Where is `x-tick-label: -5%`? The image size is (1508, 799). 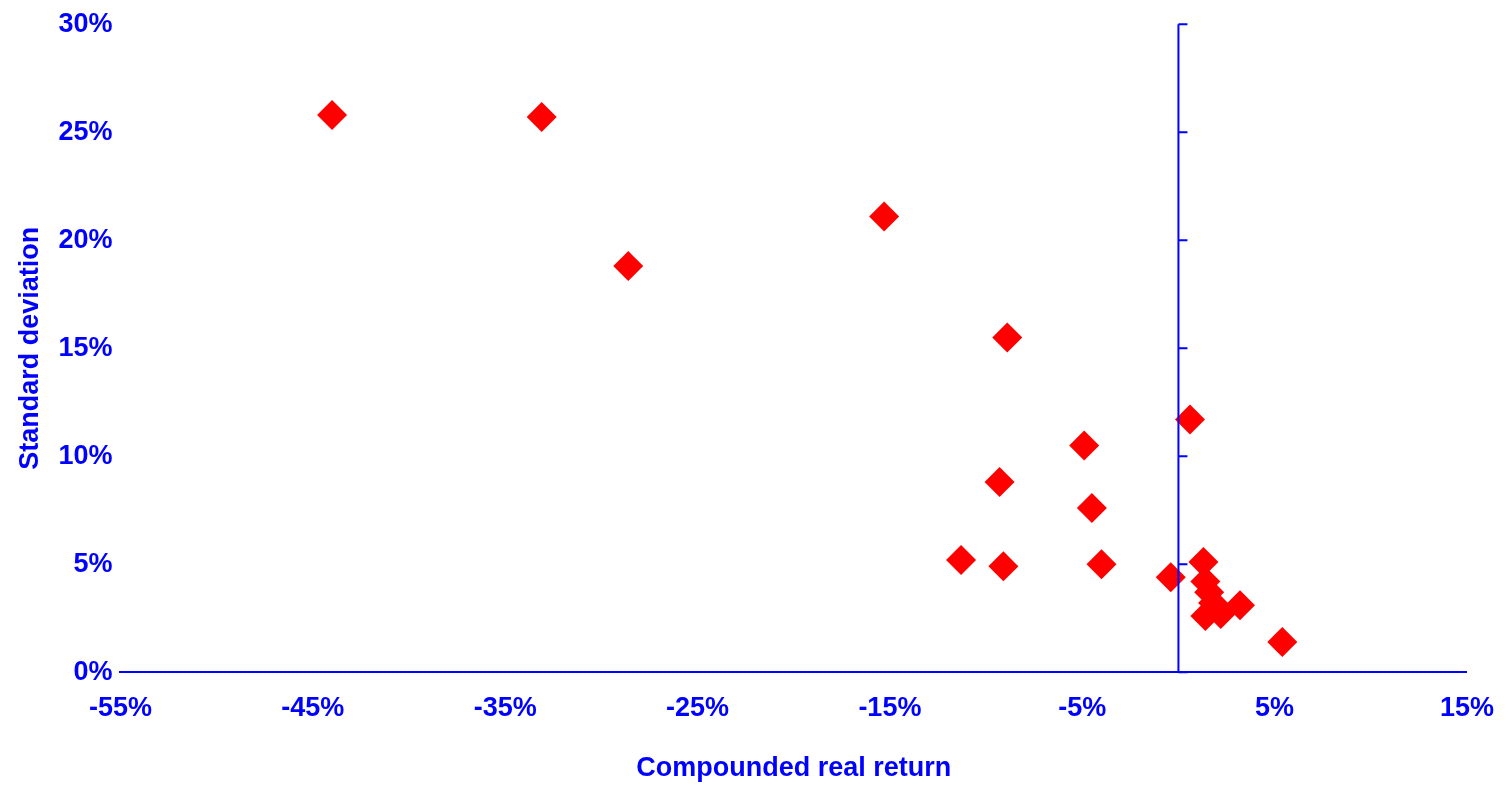
x-tick-label: -5% is located at coordinates (1082, 706).